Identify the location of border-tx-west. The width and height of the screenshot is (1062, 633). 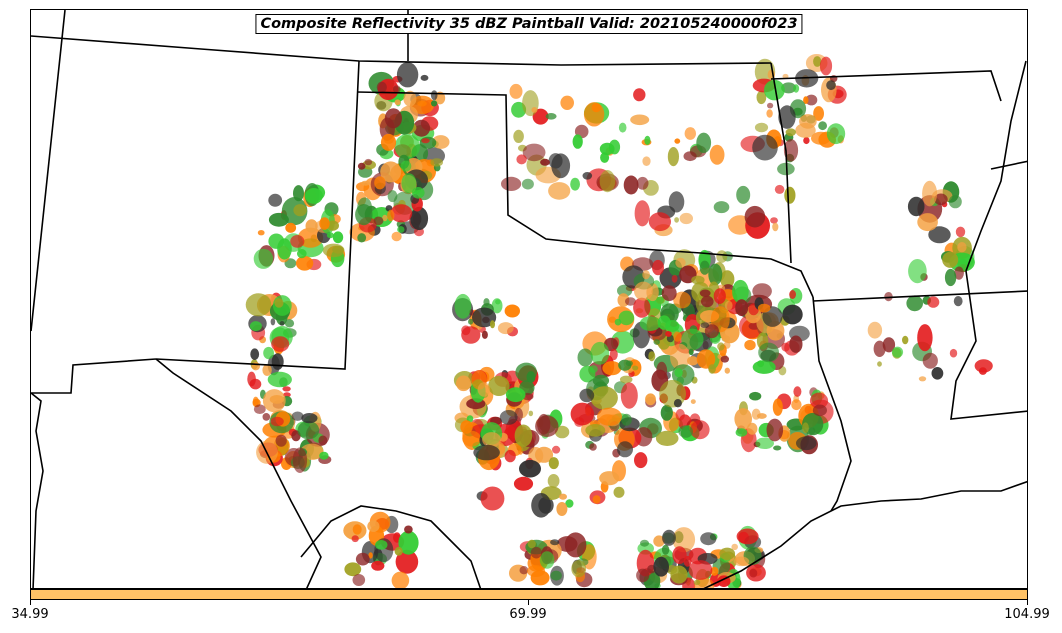
(238, 473).